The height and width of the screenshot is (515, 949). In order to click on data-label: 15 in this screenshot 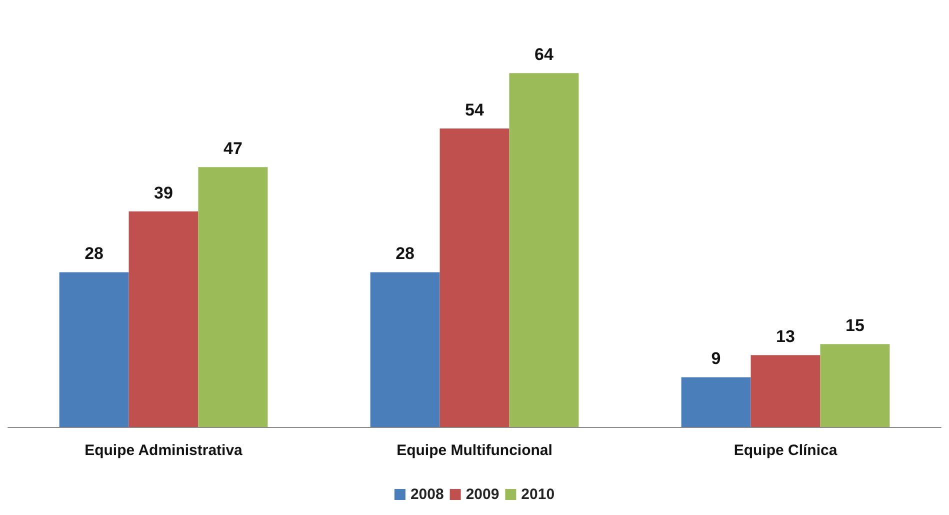, I will do `click(854, 326)`.